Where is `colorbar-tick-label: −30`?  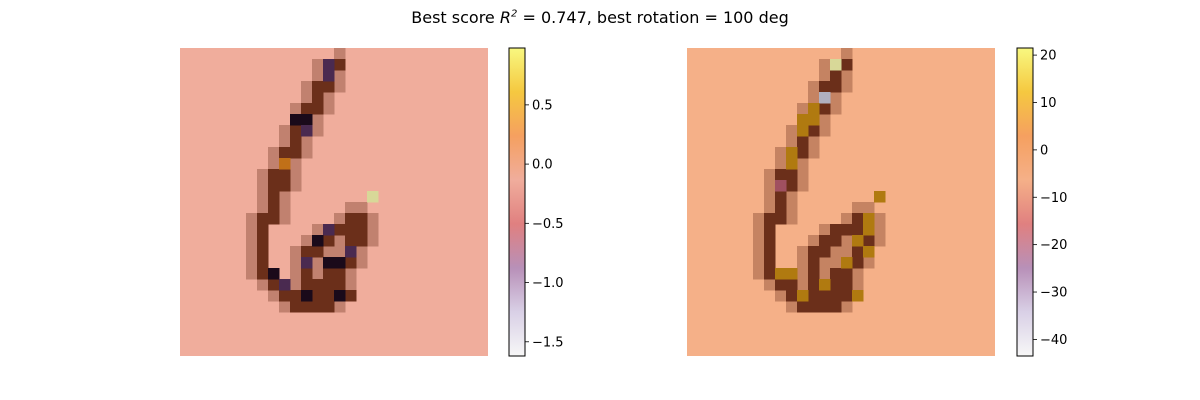
colorbar-tick-label: −30 is located at coordinates (1053, 293).